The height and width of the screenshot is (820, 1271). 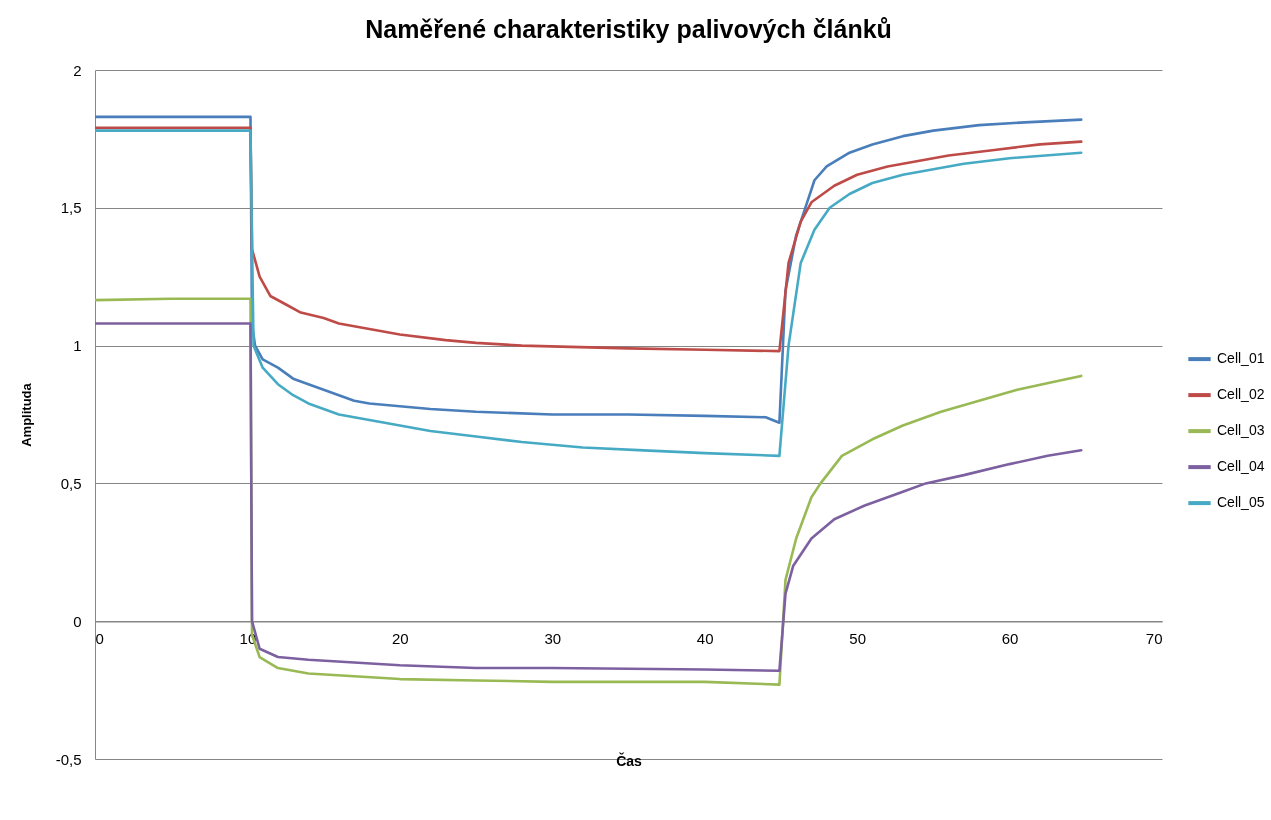 I want to click on legend-label: Cell_04, so click(x=1241, y=466).